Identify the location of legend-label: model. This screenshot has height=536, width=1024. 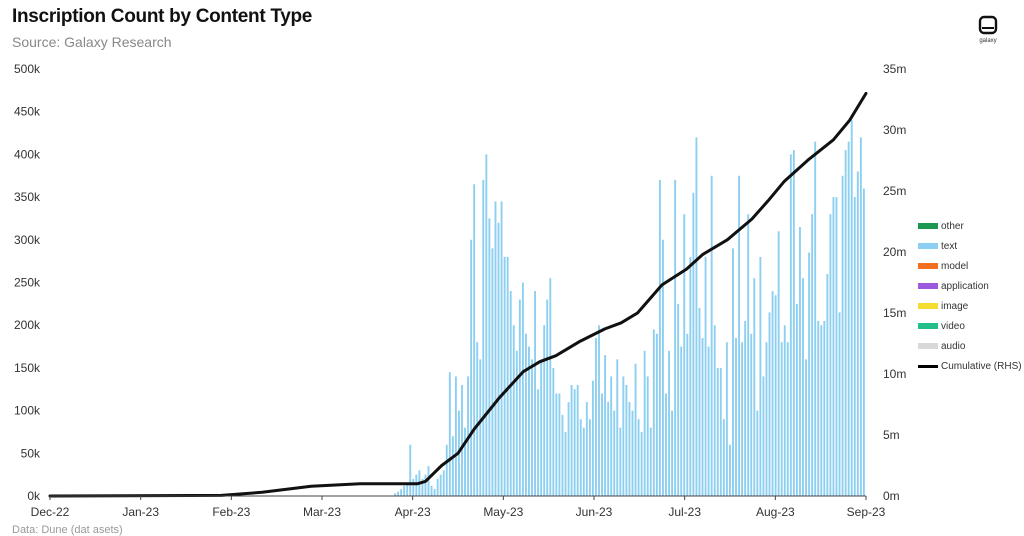
(955, 266).